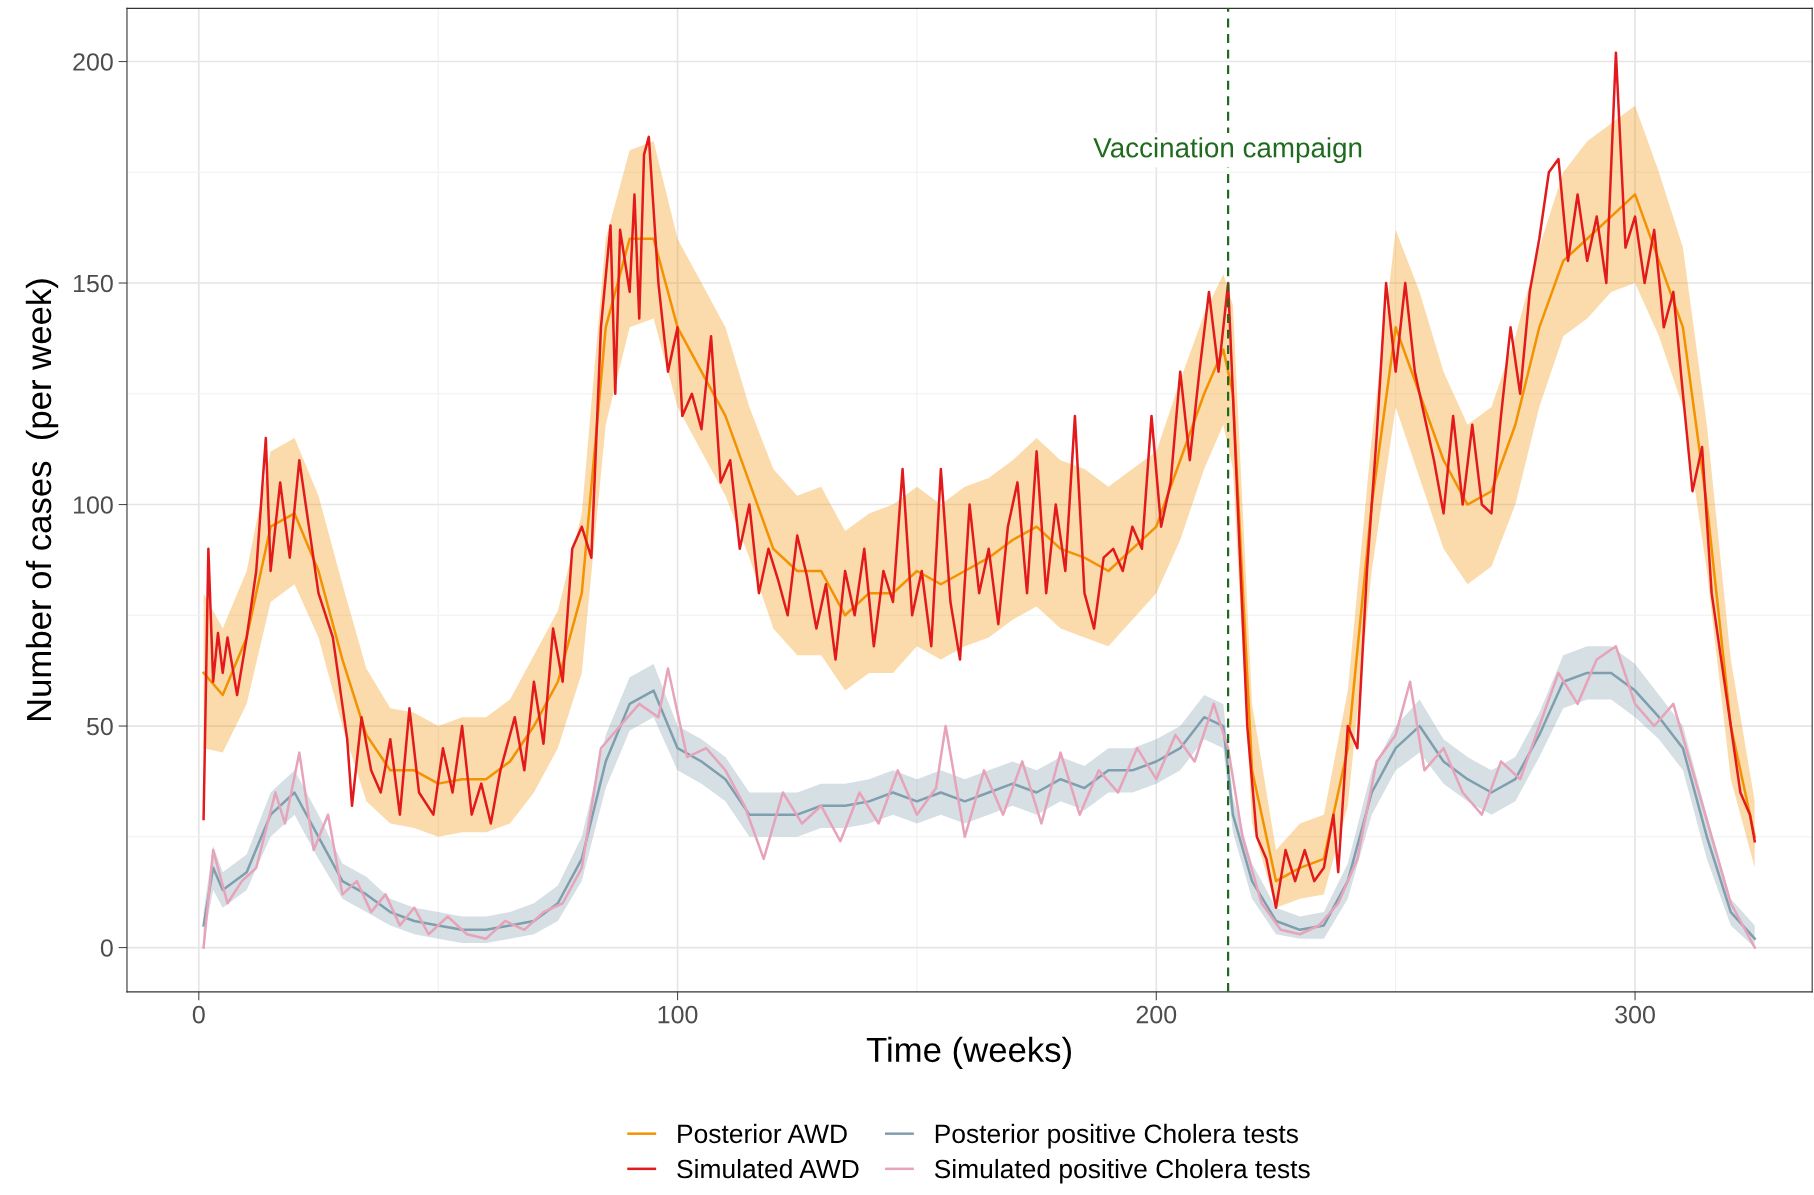 This screenshot has height=1195, width=1814. What do you see at coordinates (1122, 1171) in the screenshot?
I see `legend-label: Simulated positive Cholera tests` at bounding box center [1122, 1171].